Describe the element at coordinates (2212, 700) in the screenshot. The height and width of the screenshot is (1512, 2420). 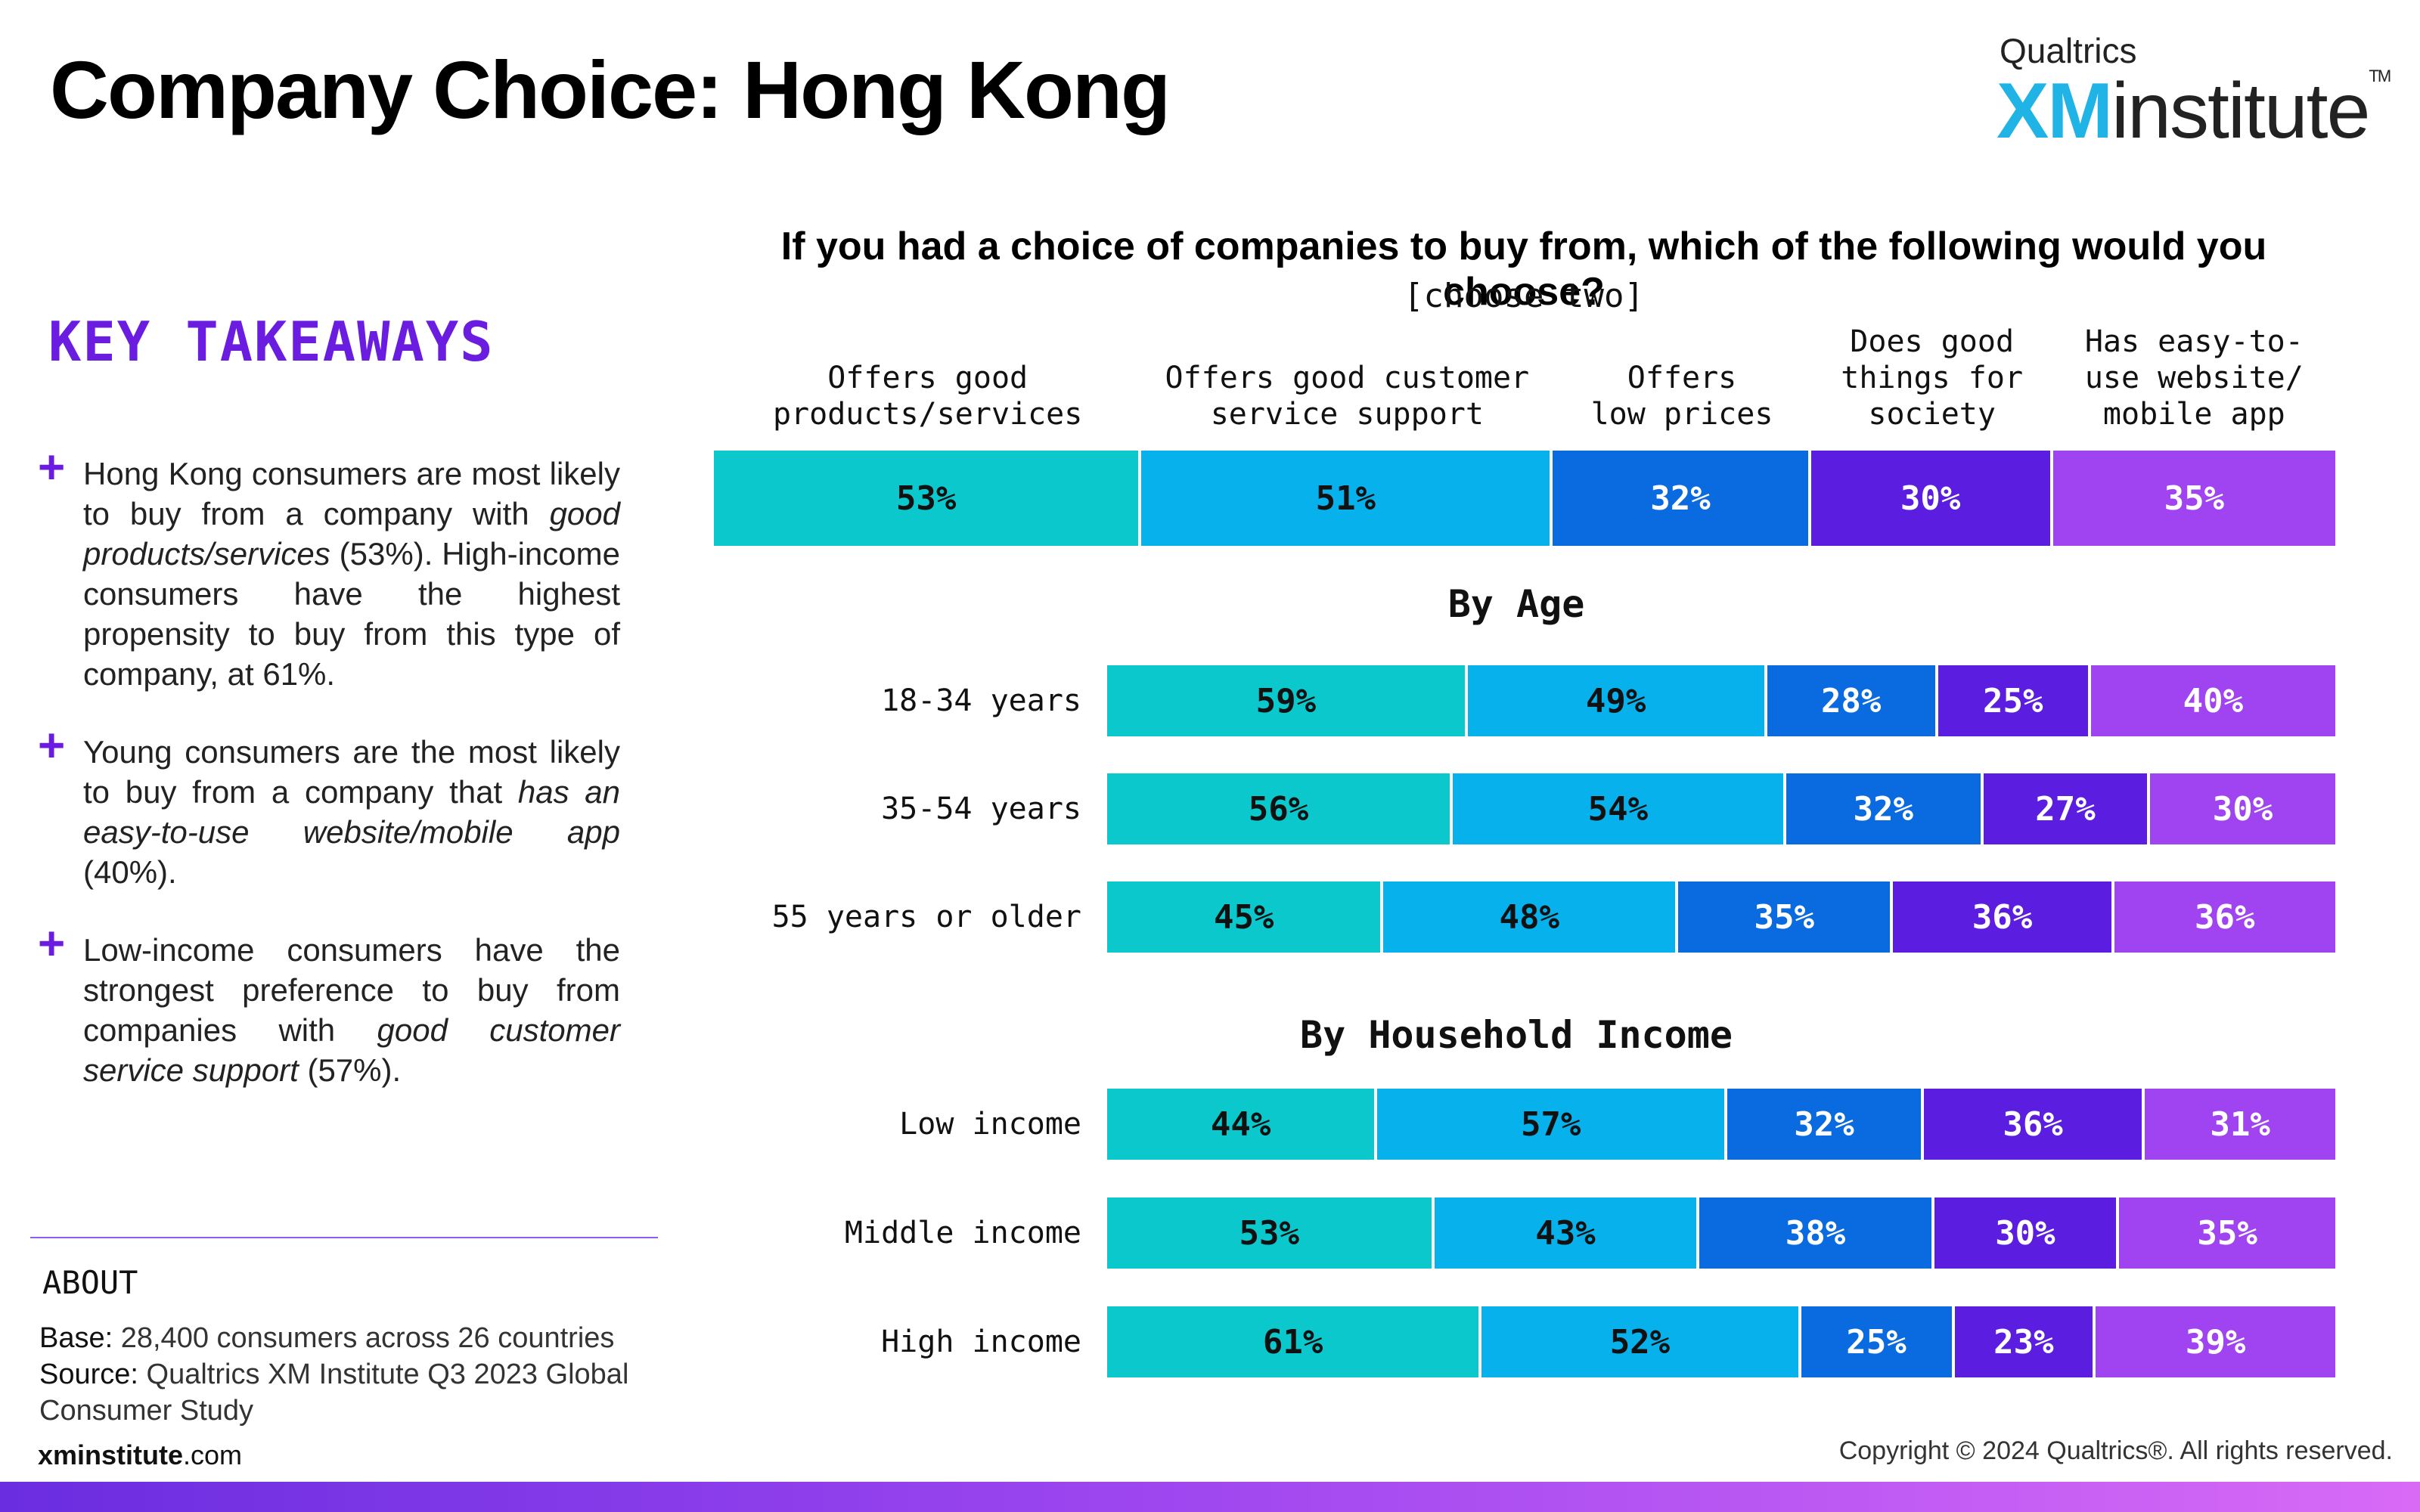
I see `bar-segment-easy-website: 40%` at that location.